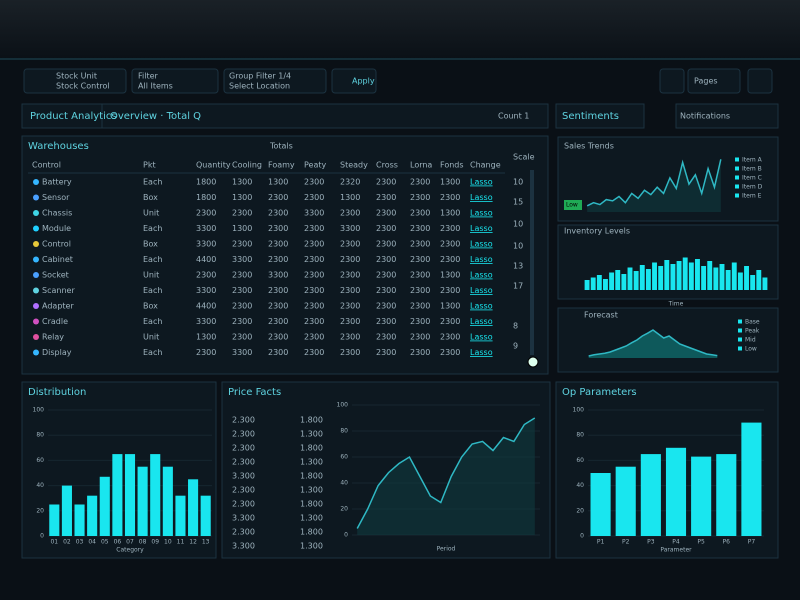 Image resolution: width=800 pixels, height=600 pixels. Describe the element at coordinates (42, 536) in the screenshot. I see `y-tick-label: 0` at that location.